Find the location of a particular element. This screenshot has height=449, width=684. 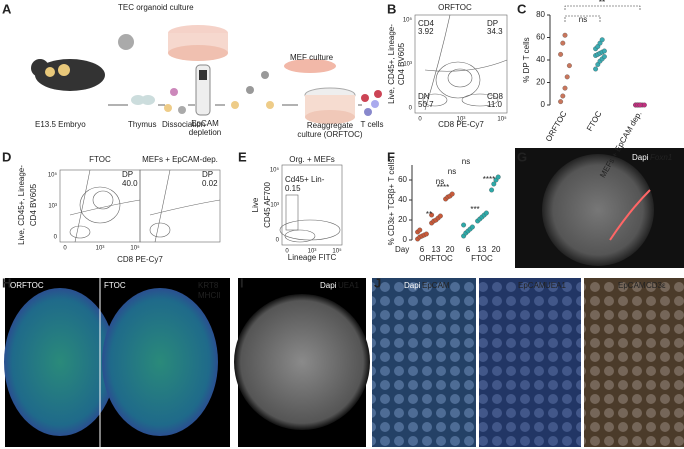

label: 34.3 is located at coordinates (495, 31).